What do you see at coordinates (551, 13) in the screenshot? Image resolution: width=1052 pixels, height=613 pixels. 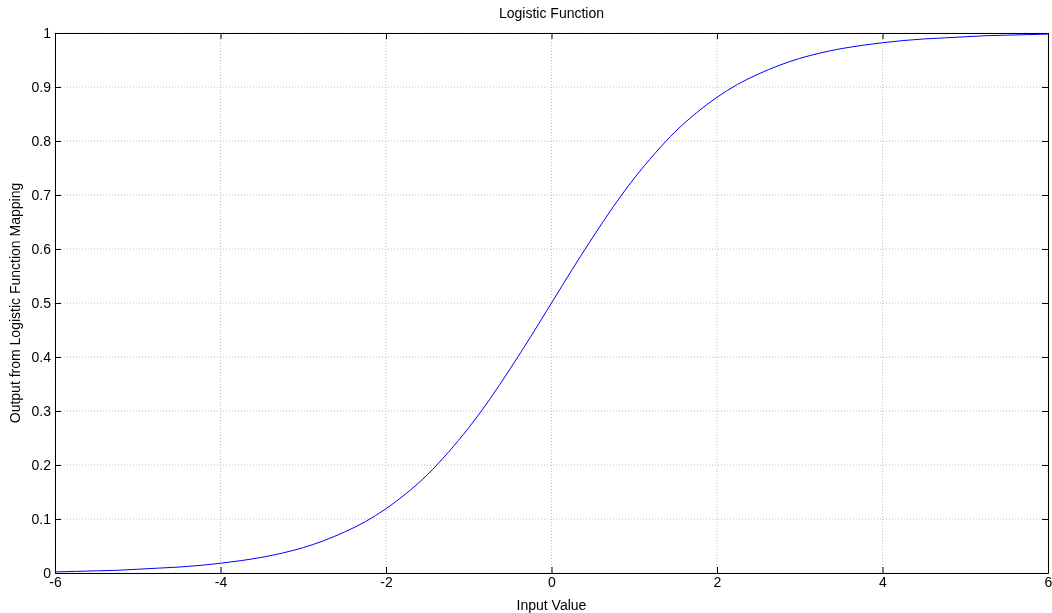 I see `chart-title: Logistic Function` at bounding box center [551, 13].